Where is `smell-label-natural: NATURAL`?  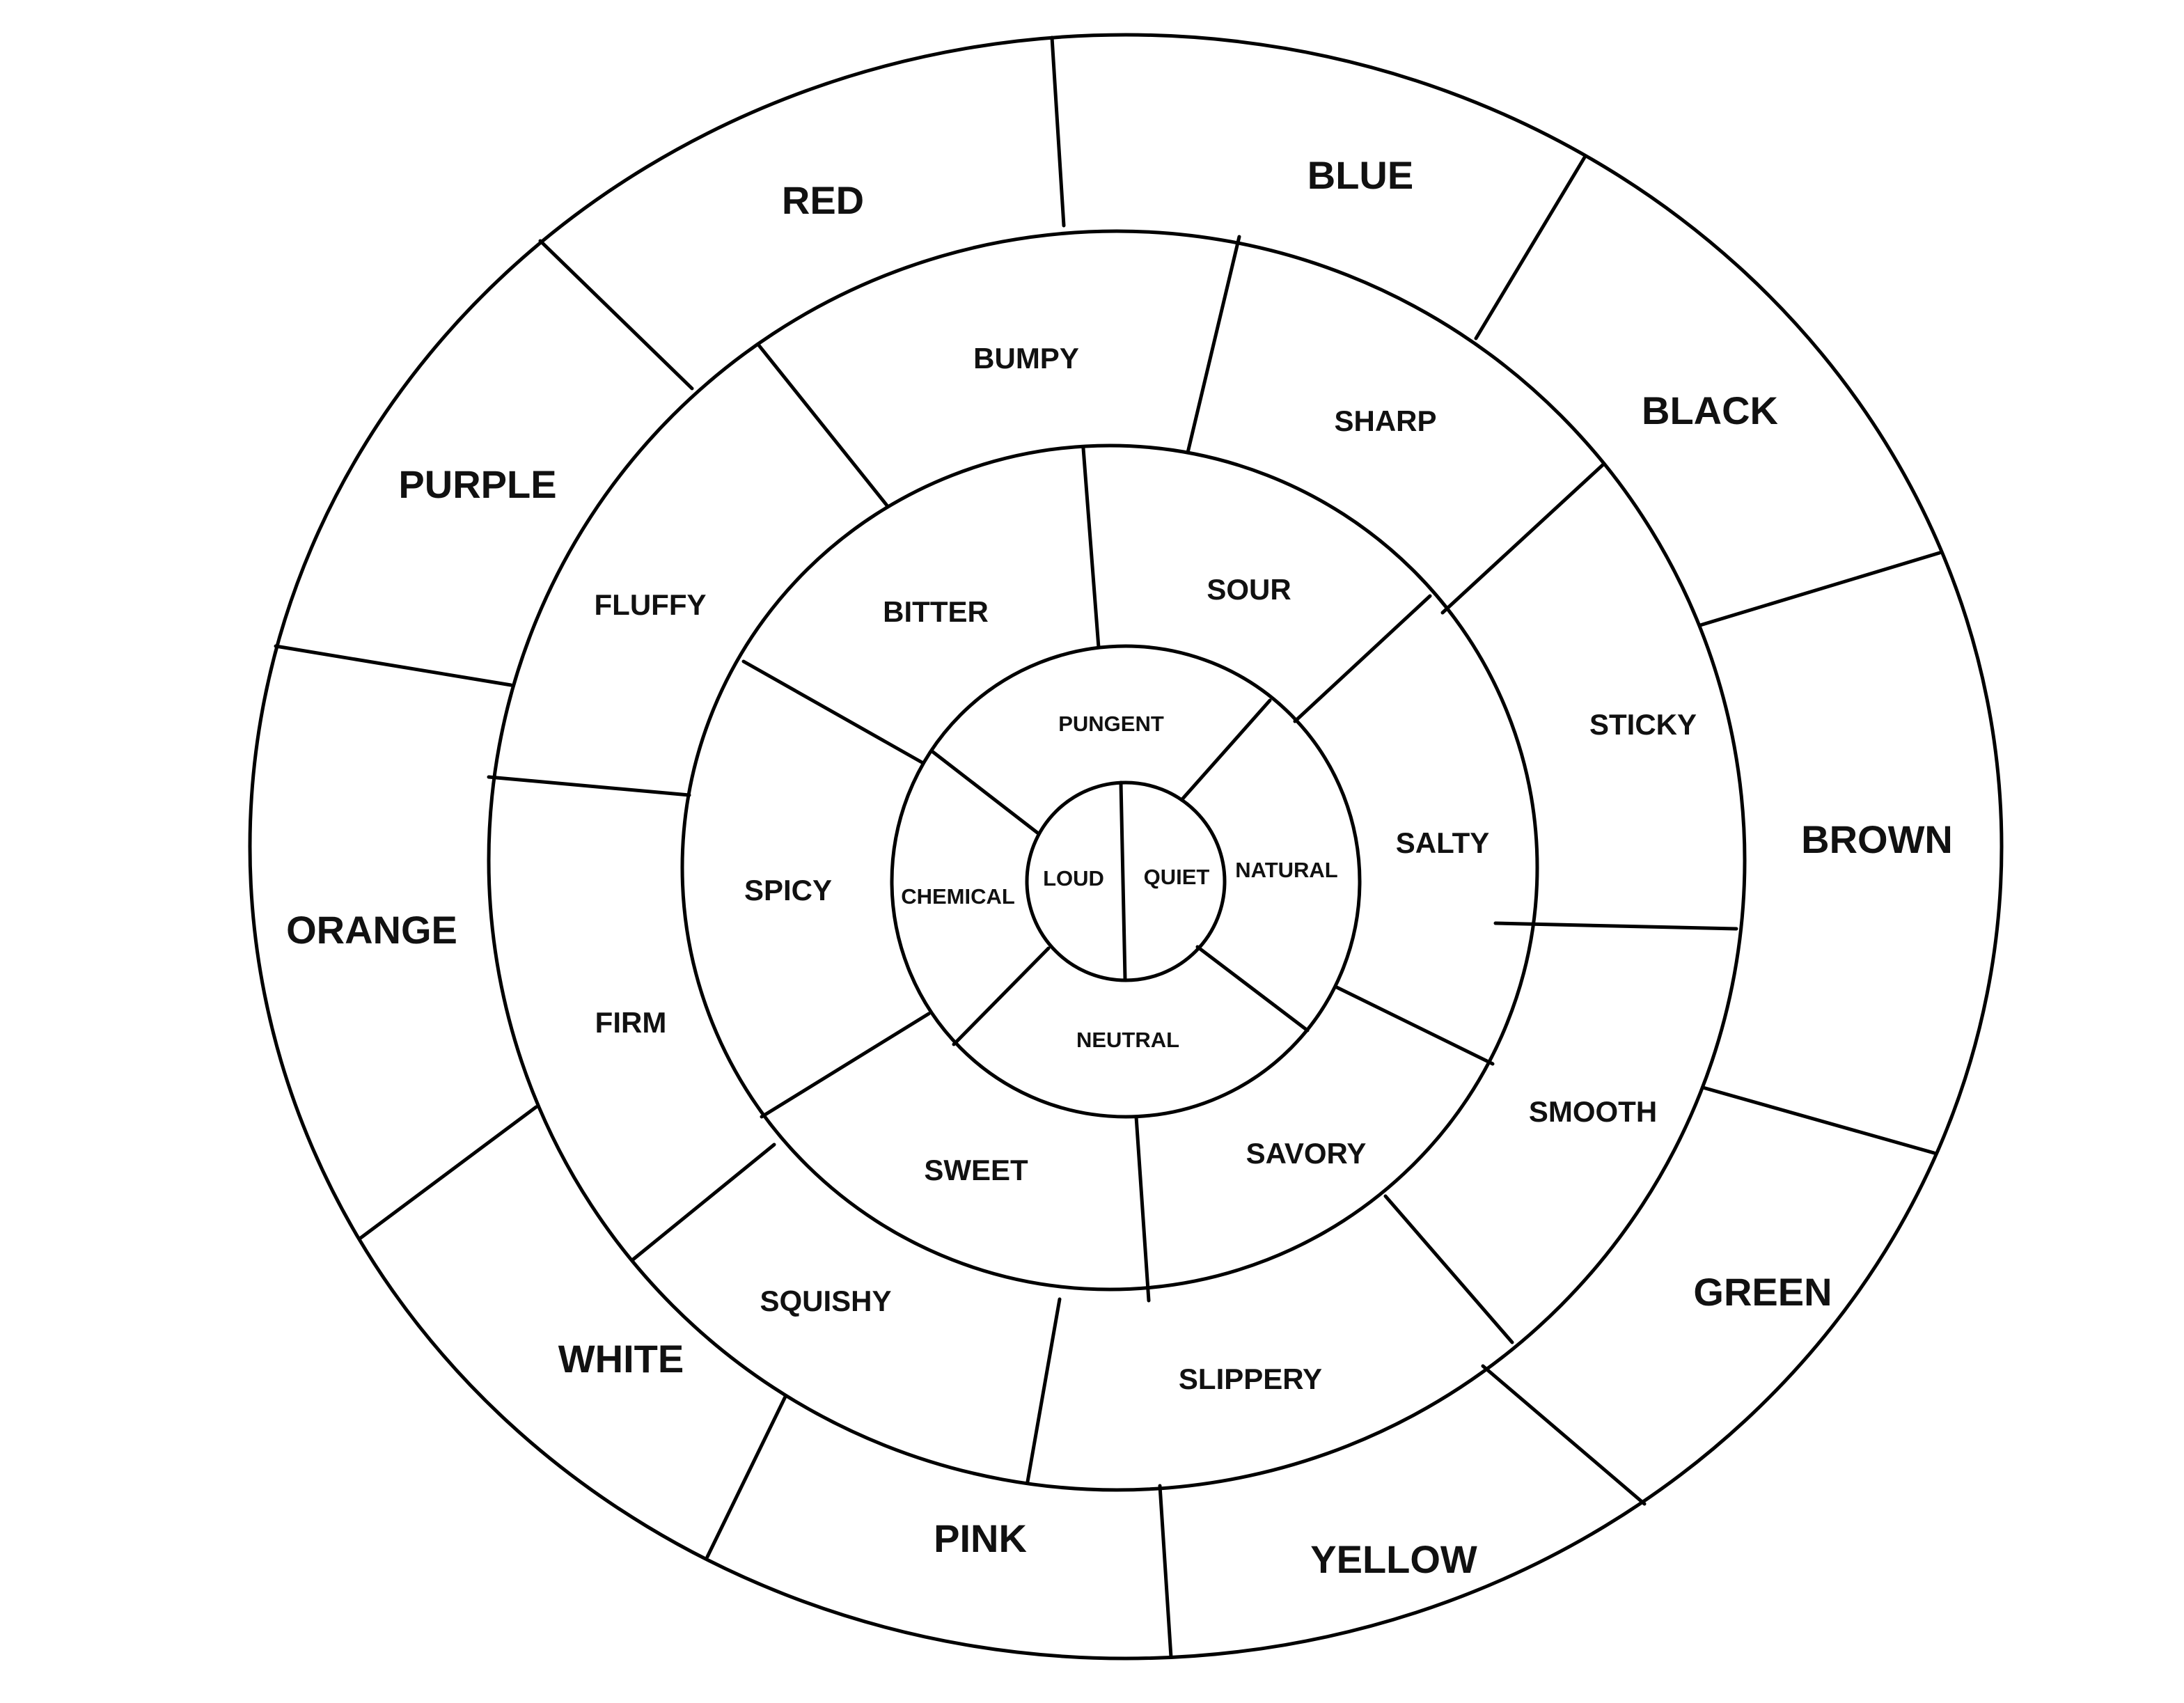 smell-label-natural: NATURAL is located at coordinates (1286, 870).